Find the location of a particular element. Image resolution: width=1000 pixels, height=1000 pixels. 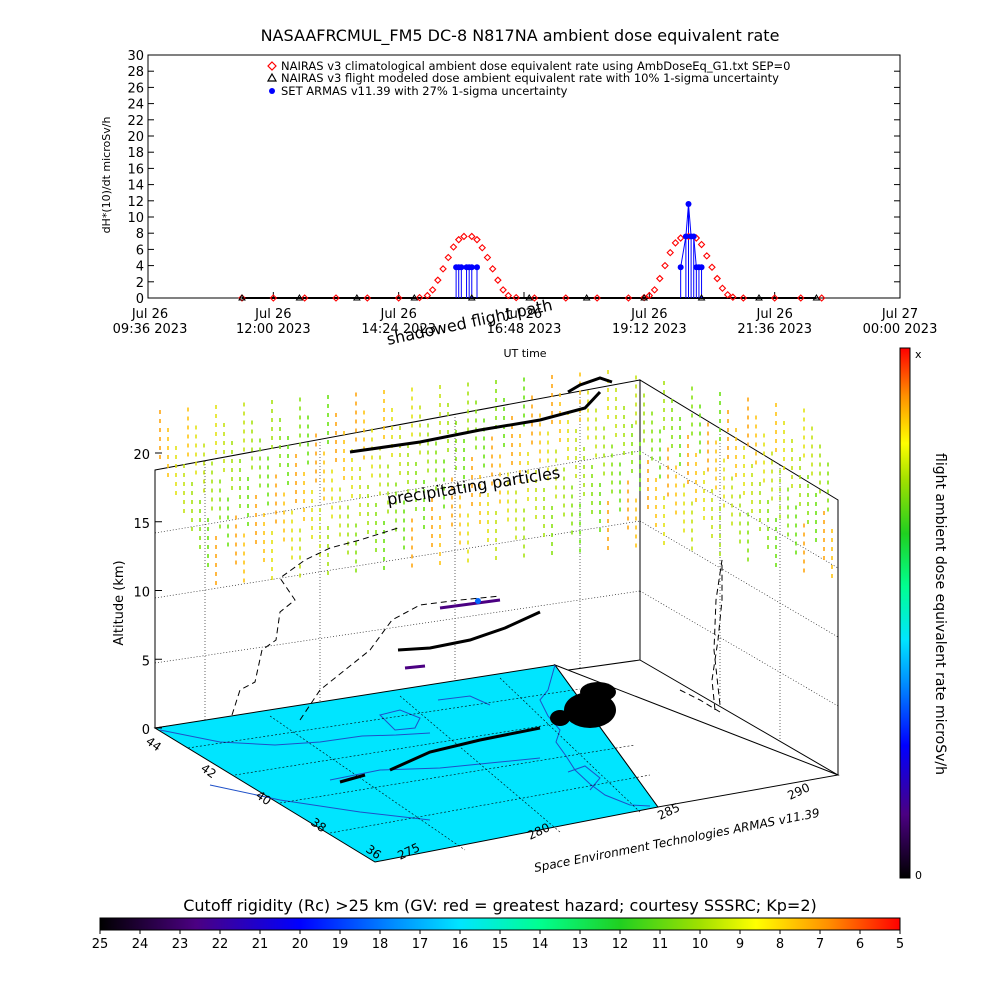

rigidity-ticks: 25 24 23 22 21 20 19 18 17 16 15 14 13 12 11 10 9 8 7 6 5 is located at coordinates (498, 941).